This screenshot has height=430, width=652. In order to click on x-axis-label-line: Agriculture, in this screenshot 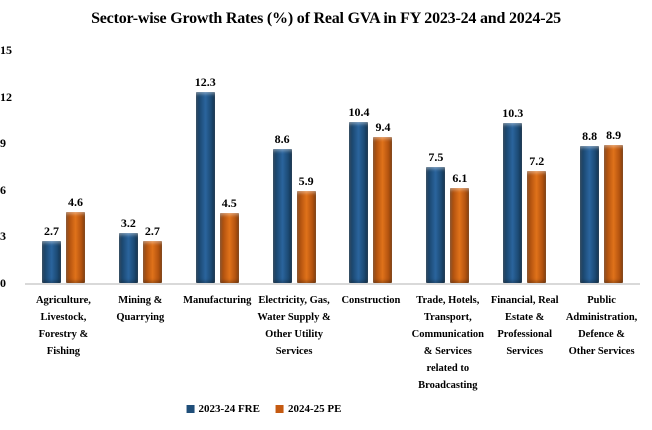, I will do `click(63, 300)`.